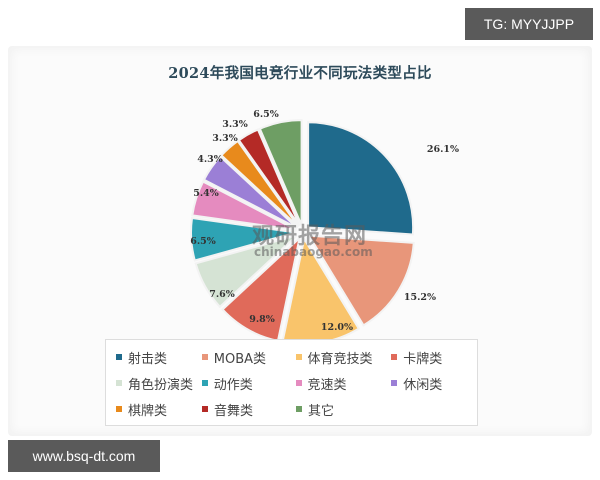  Describe the element at coordinates (529, 24) in the screenshot. I see `overlay-badge-tg: TG: MYYJJPP` at that location.